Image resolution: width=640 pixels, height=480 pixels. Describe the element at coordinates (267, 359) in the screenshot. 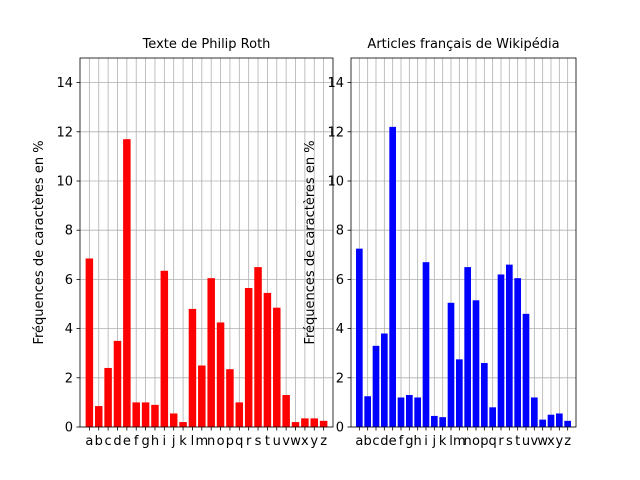

I see `bar-t` at that location.